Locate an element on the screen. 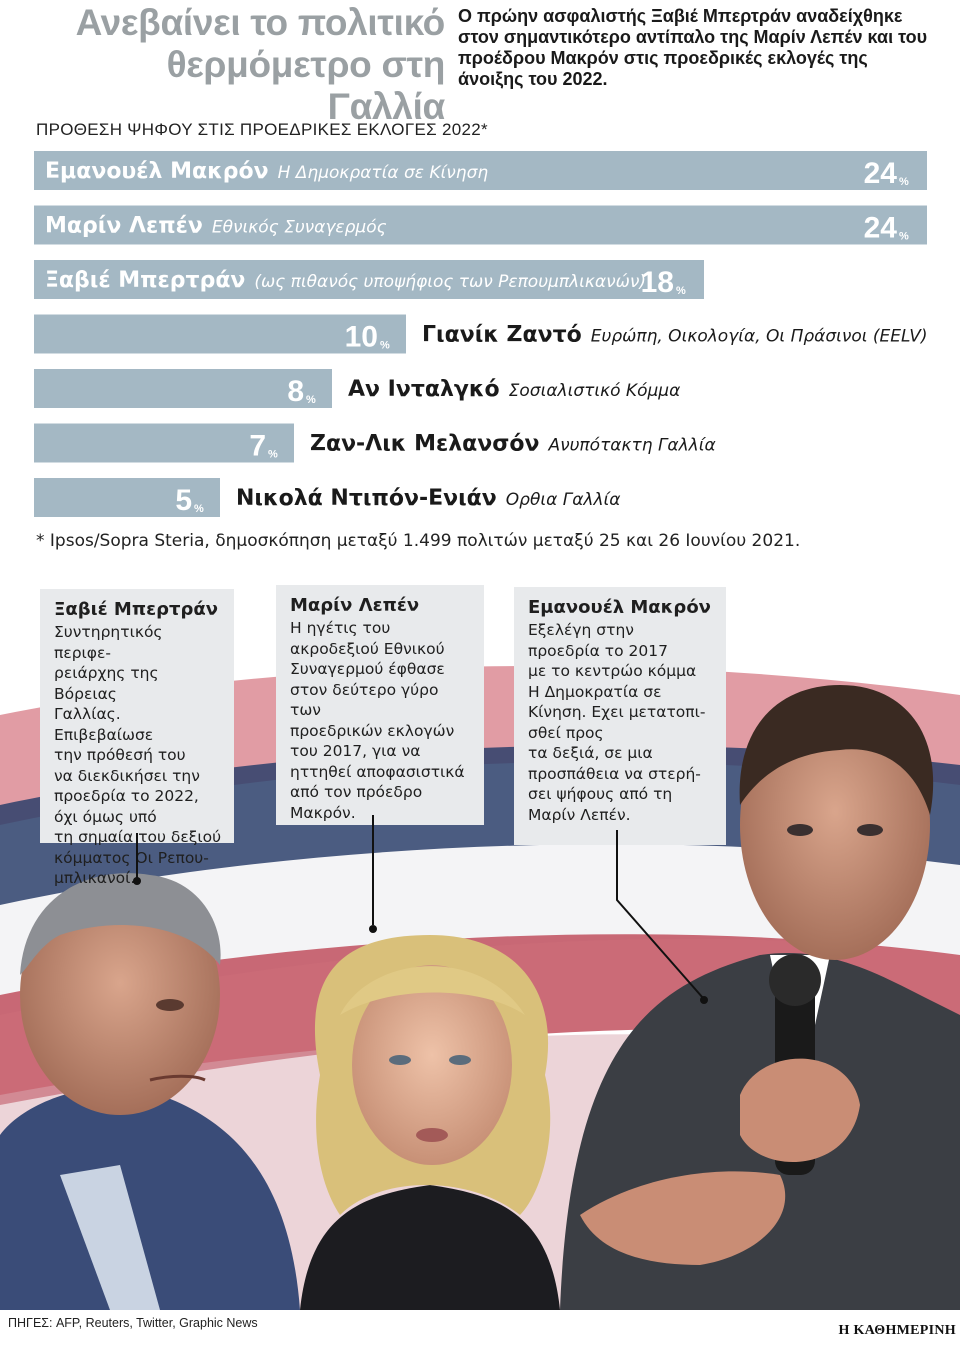 The height and width of the screenshot is (1347, 960). value-label: 7 is located at coordinates (257, 446).